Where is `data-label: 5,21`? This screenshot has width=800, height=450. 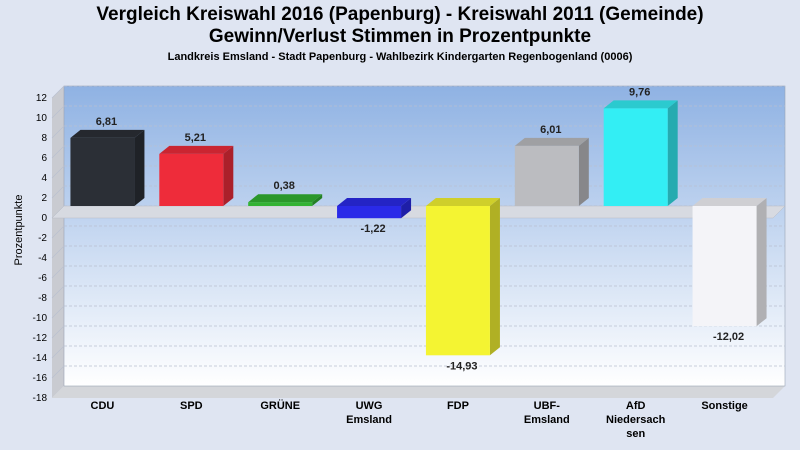
data-label: 5,21 is located at coordinates (195, 138).